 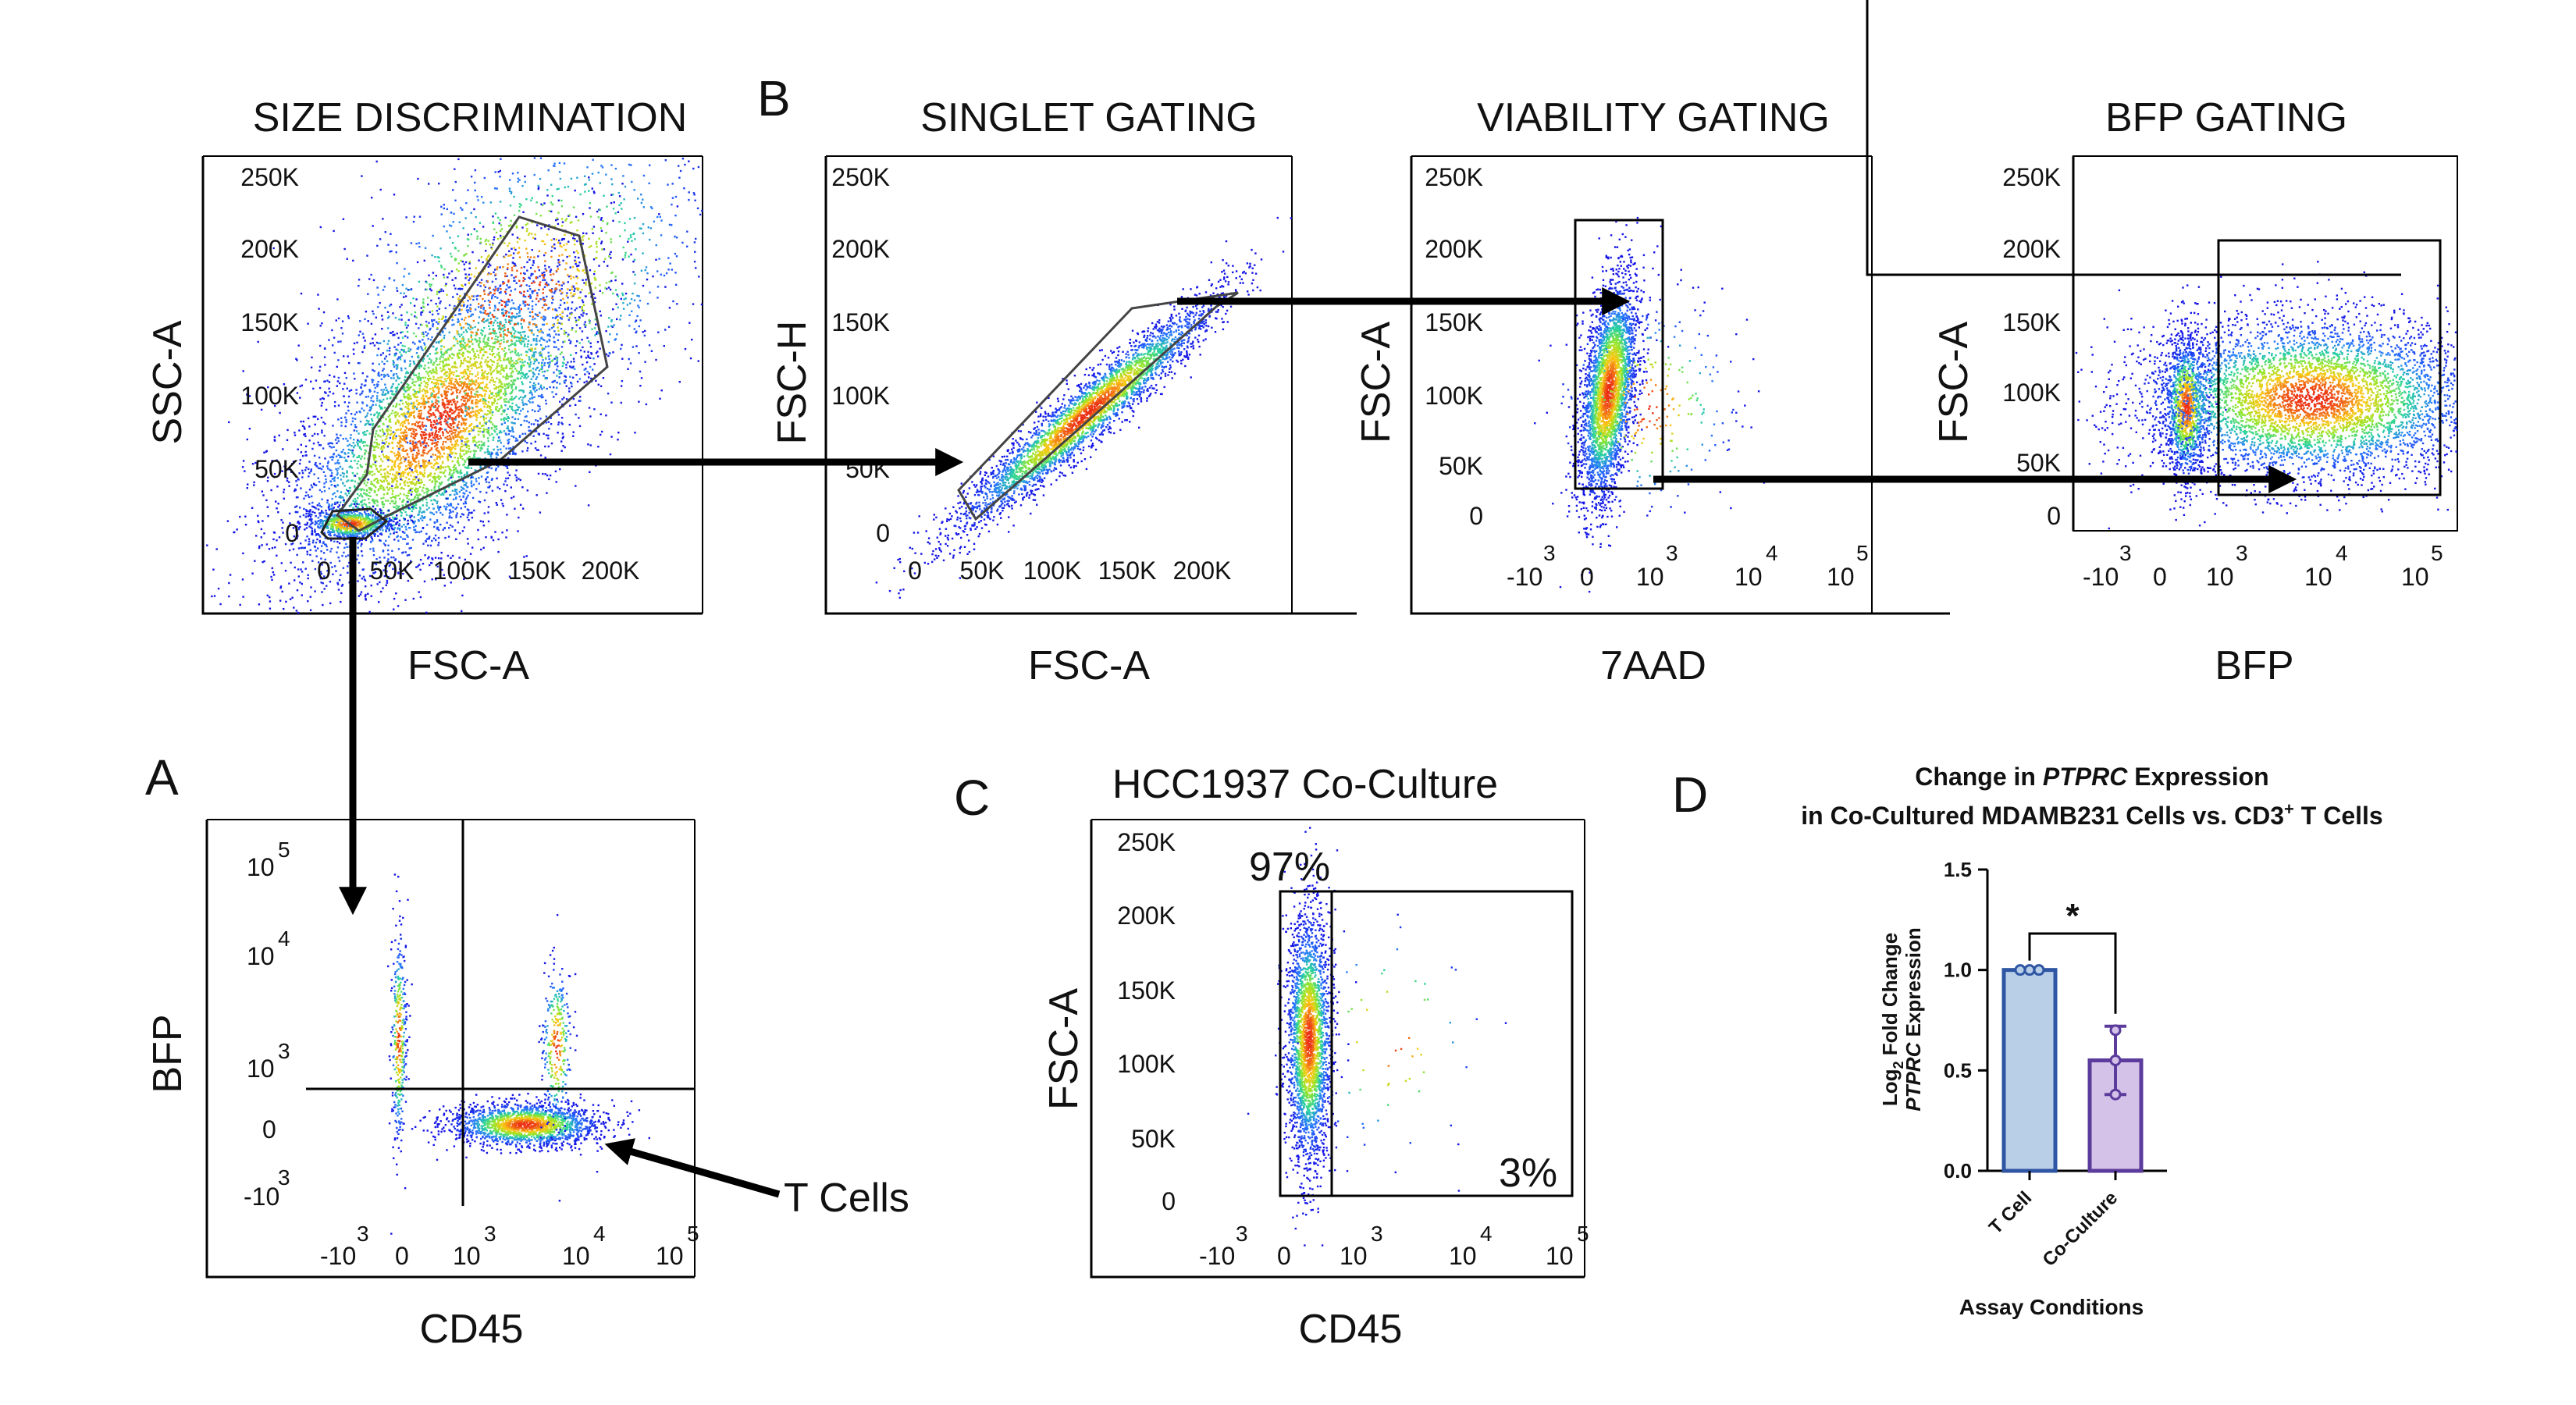 What do you see at coordinates (284, 939) in the screenshot?
I see `y-tick-exponent: 4` at bounding box center [284, 939].